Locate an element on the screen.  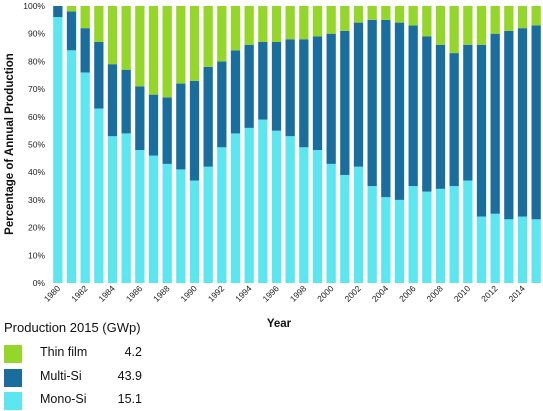
bar-thin-film-1982 is located at coordinates (85, 17).